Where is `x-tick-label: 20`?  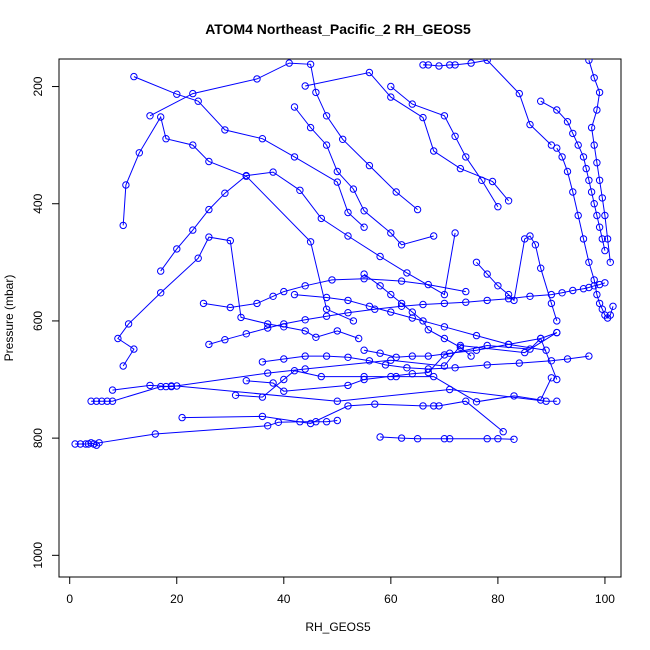 x-tick-label: 20 is located at coordinates (177, 599).